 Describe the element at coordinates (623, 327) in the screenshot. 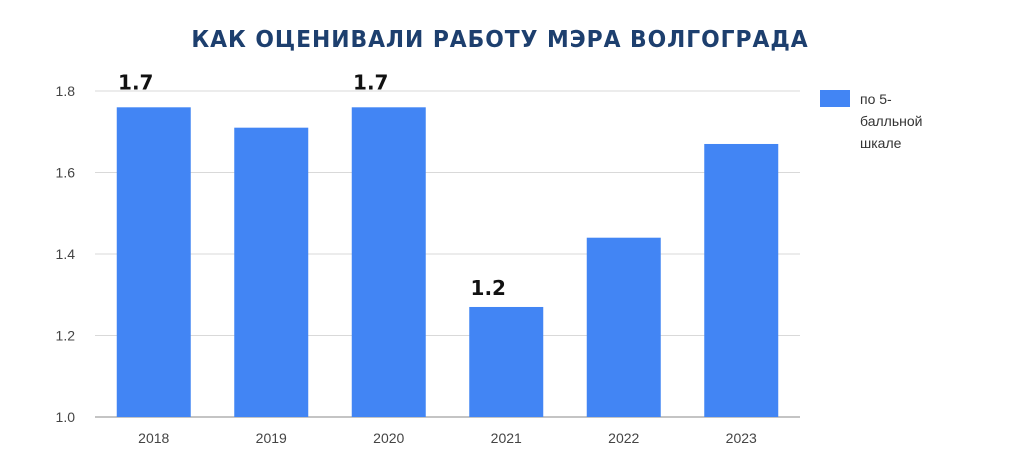

I see `bar-2022` at that location.